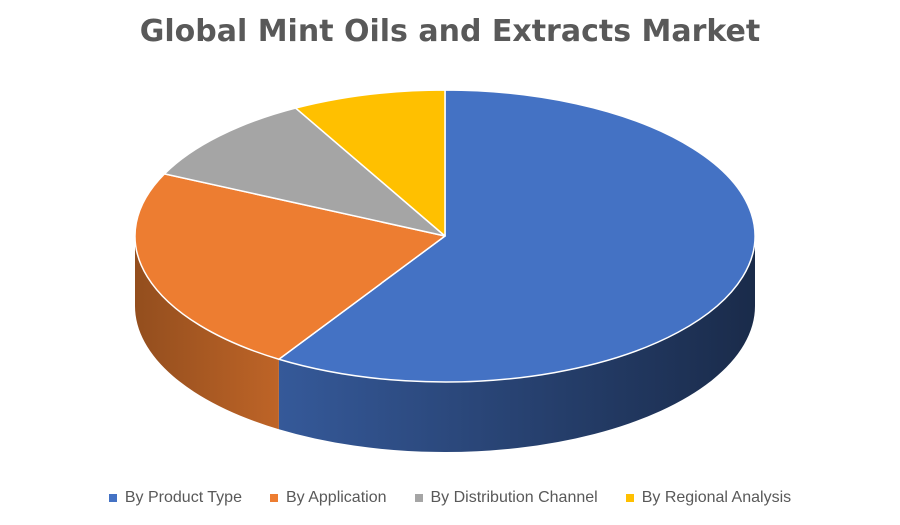  I want to click on legend-label: By Distribution Channel, so click(514, 497).